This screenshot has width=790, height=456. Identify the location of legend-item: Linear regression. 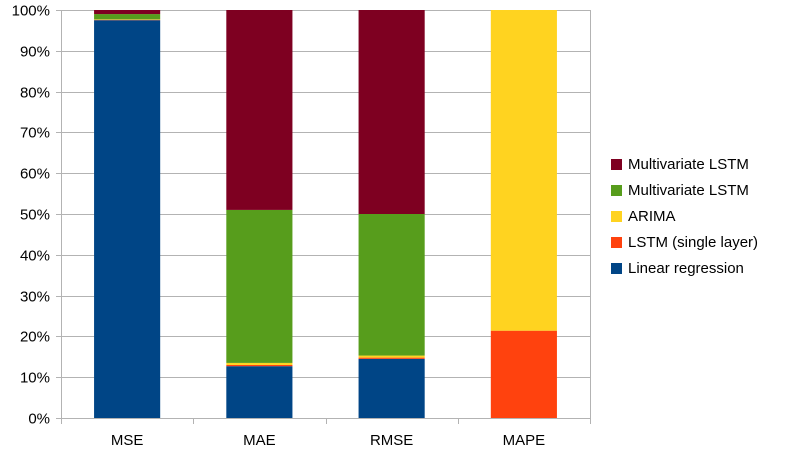
(677, 268).